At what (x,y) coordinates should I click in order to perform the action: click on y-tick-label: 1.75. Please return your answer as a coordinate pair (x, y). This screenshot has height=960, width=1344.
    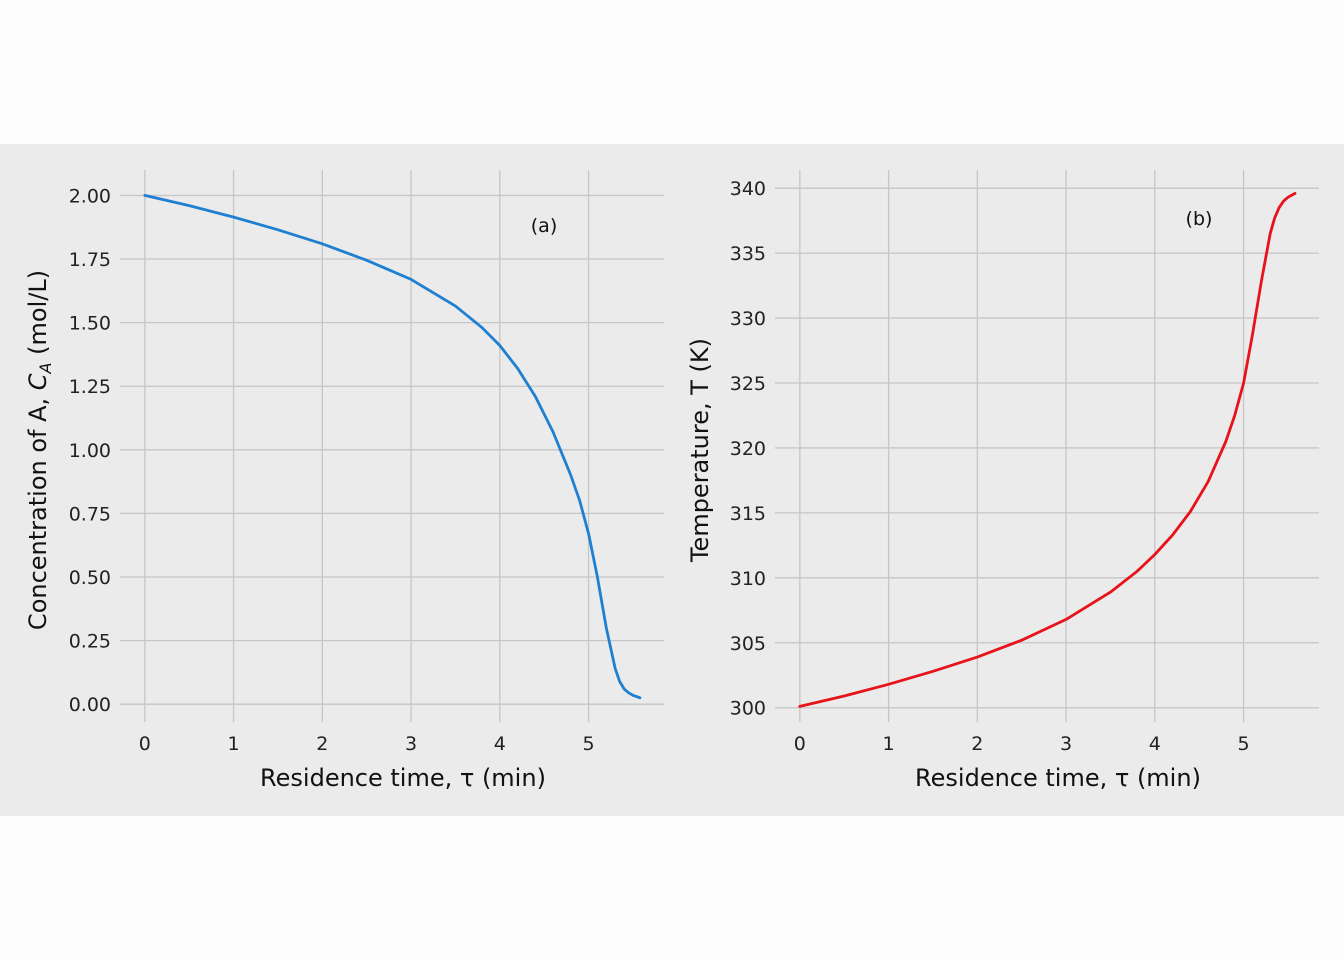
    Looking at the image, I should click on (90, 260).